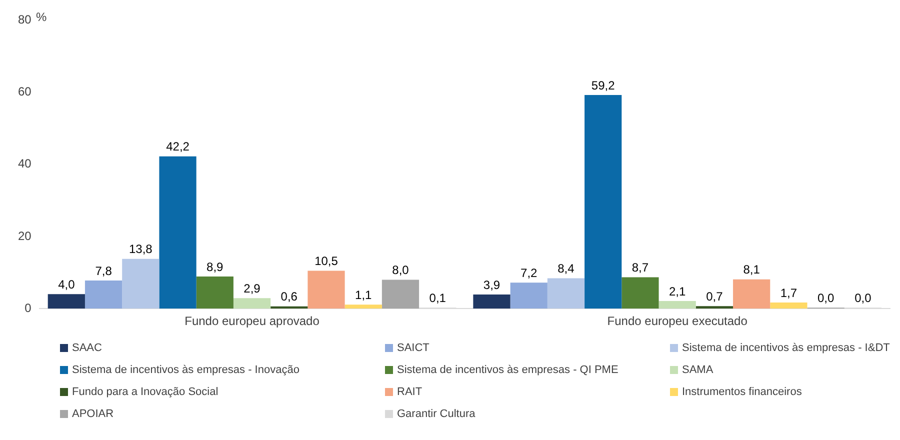 This screenshot has height=440, width=900. I want to click on data-label: 4,0, so click(67, 284).